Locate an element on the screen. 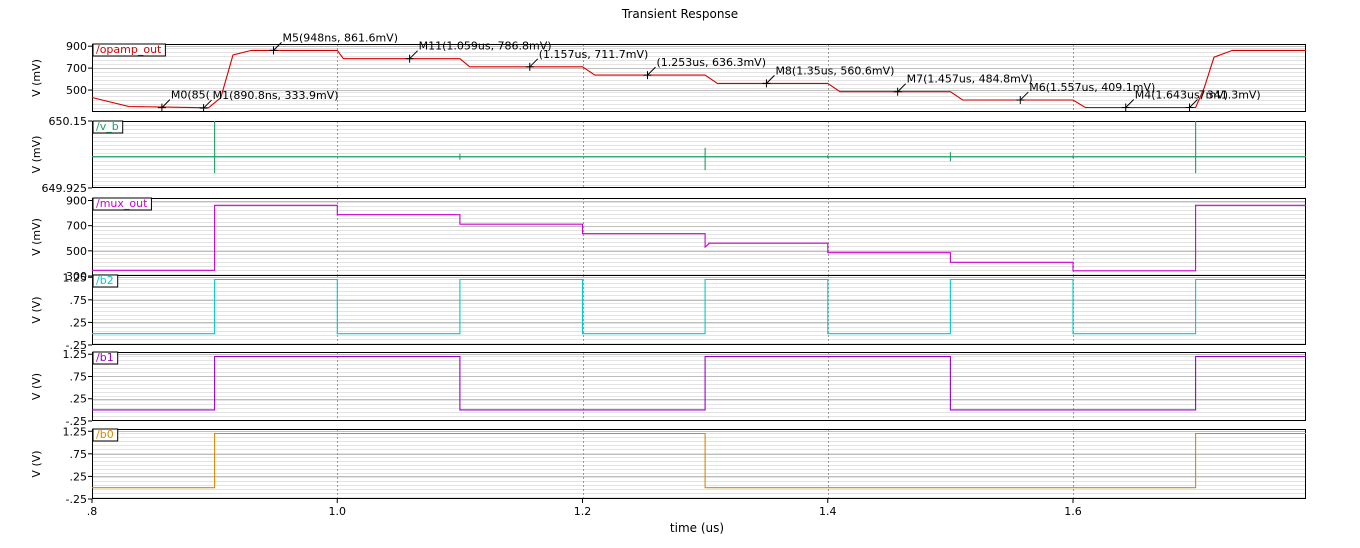 The image size is (1360, 548). marker: (1.253us, 636.3mV) is located at coordinates (704, 68).